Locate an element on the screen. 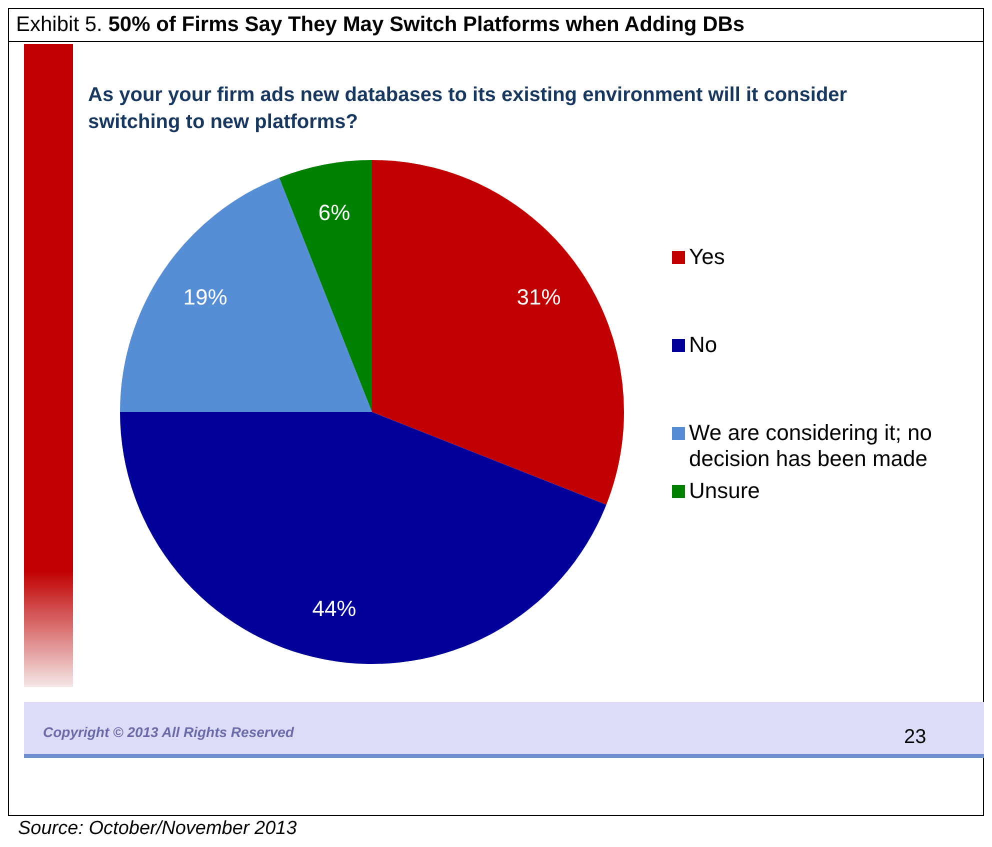  data-label: 19% is located at coordinates (205, 297).